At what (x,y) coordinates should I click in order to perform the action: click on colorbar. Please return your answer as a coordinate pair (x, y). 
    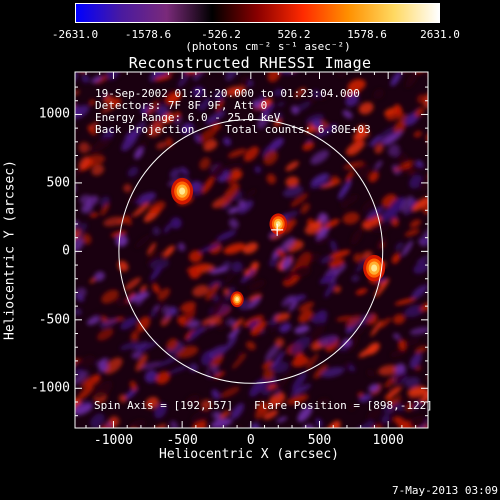
    Looking at the image, I should click on (257, 13).